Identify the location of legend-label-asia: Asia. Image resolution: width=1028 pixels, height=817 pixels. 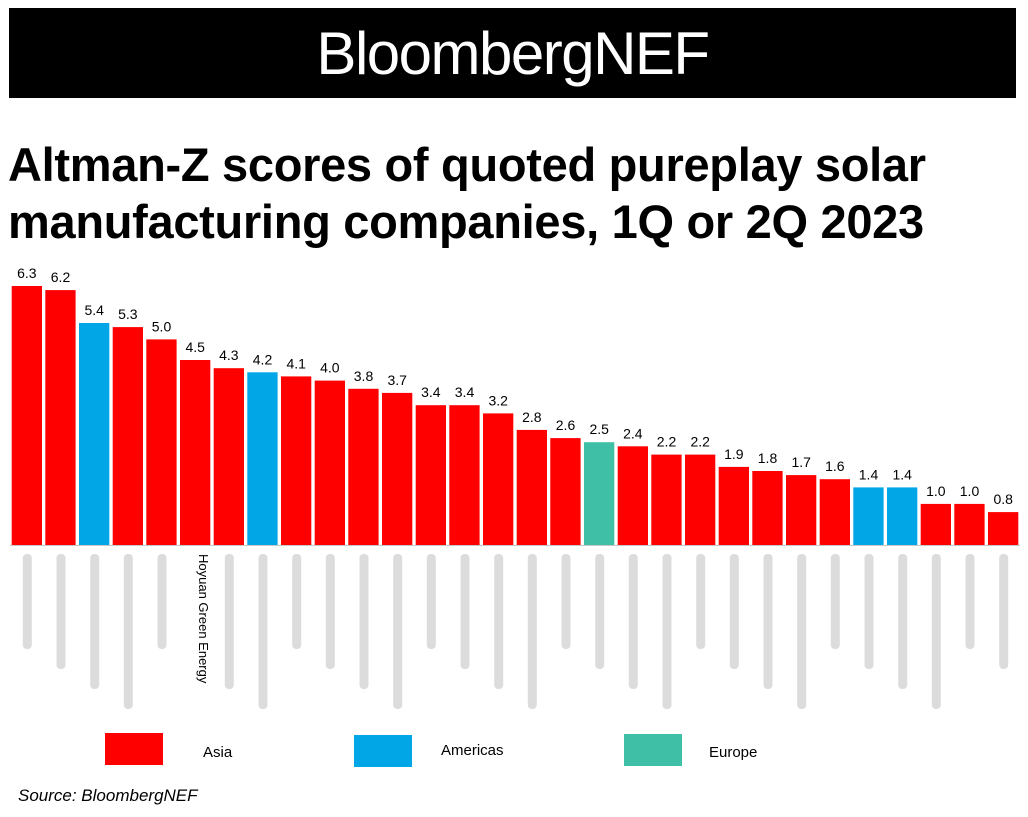
(218, 752).